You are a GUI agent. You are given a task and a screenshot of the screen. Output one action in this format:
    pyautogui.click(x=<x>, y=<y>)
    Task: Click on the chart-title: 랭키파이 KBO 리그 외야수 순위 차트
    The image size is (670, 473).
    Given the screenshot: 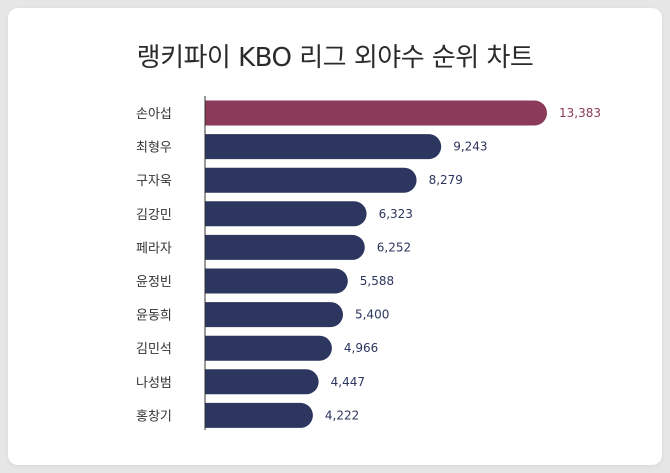 What is the action you would take?
    pyautogui.click(x=335, y=58)
    